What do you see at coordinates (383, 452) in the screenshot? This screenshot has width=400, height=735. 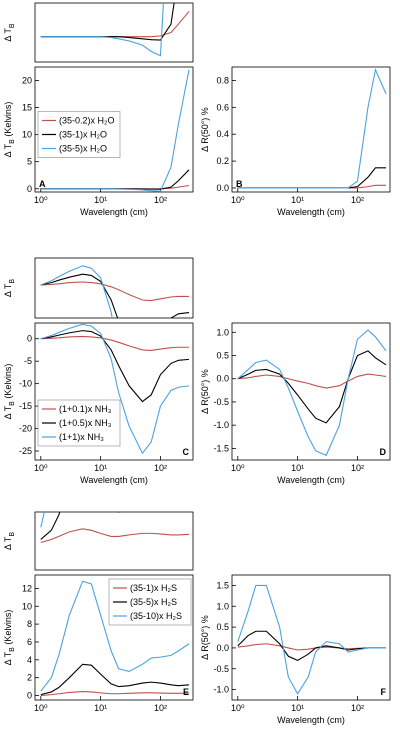 I see `panel-label: D` at bounding box center [383, 452].